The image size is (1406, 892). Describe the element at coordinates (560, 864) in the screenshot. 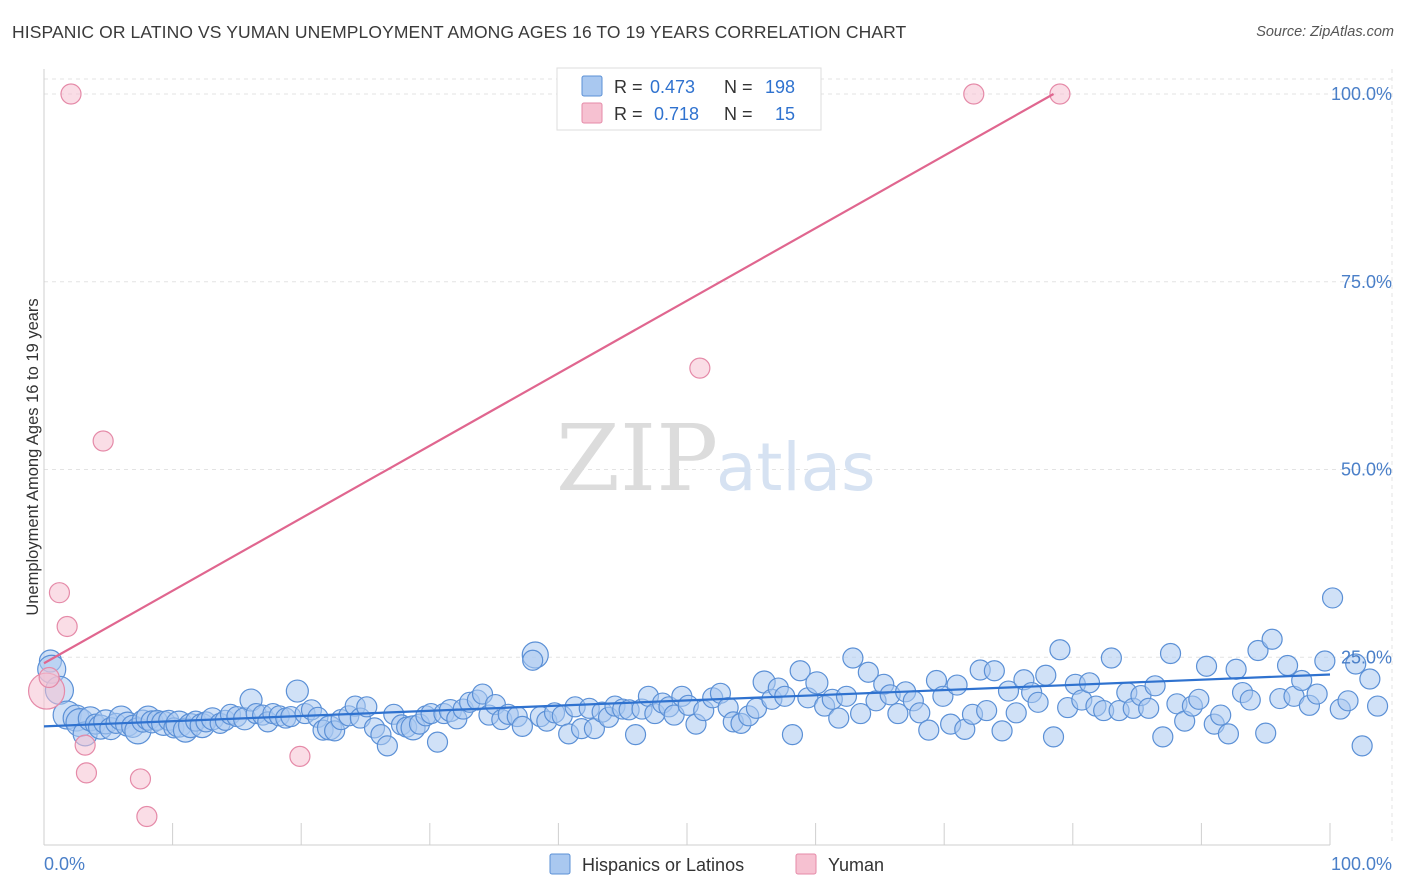

I see `series-legend-swatch-hispanic` at that location.